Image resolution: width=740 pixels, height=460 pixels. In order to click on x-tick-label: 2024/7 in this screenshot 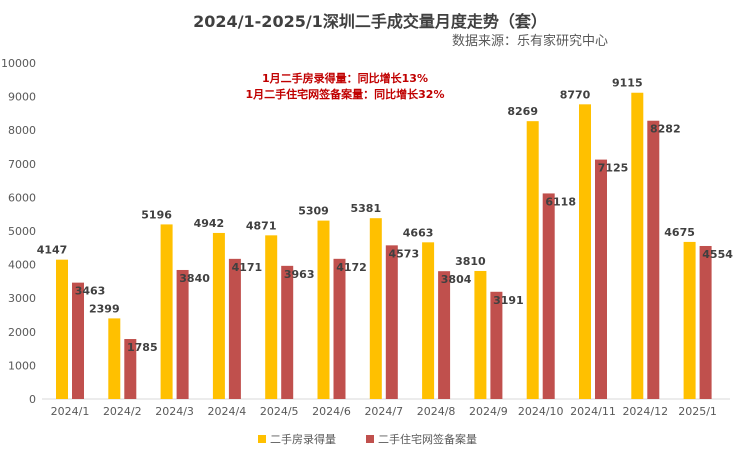, I will do `click(383, 411)`.